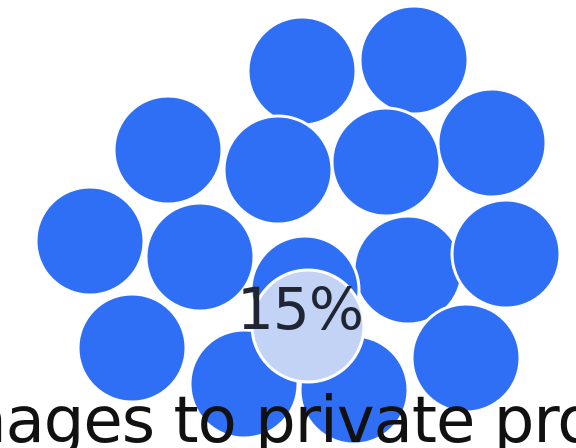  I want to click on caption-text: nages to private pro, so click(288, 416).